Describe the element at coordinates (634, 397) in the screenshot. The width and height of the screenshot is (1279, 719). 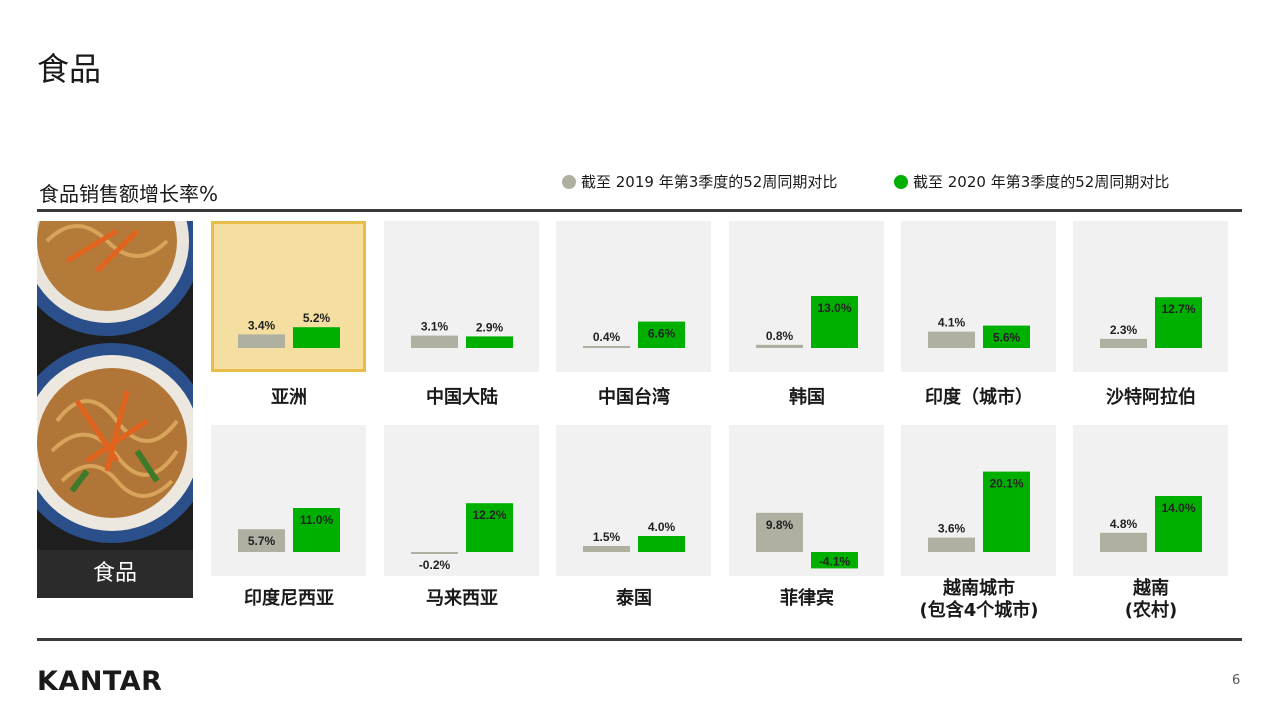
I see `region-label: 中国台湾` at that location.